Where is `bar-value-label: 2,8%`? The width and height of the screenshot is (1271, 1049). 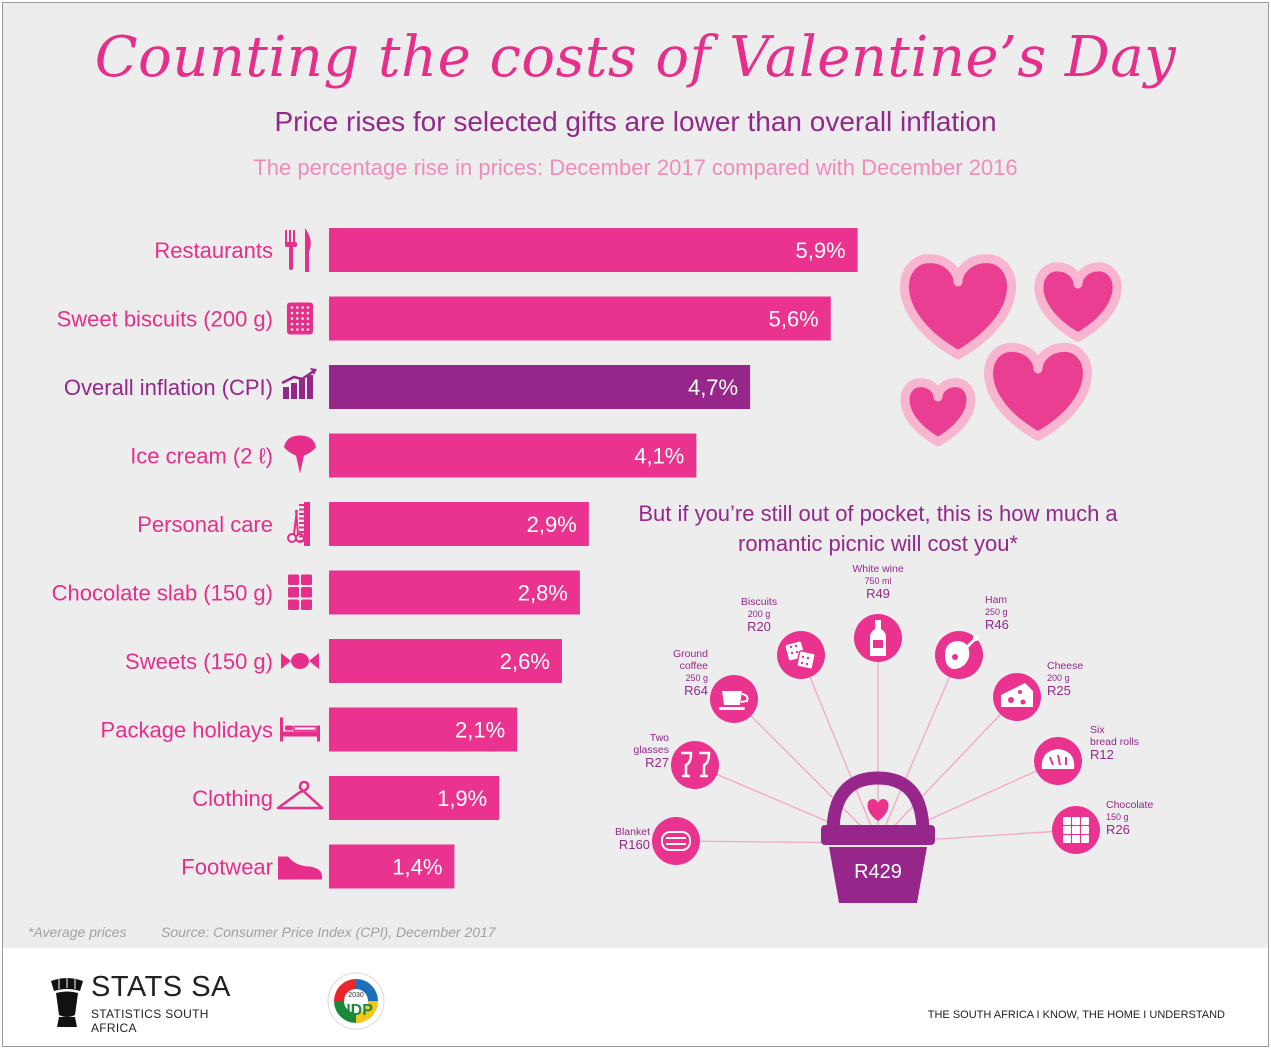 bar-value-label: 2,8% is located at coordinates (543, 593).